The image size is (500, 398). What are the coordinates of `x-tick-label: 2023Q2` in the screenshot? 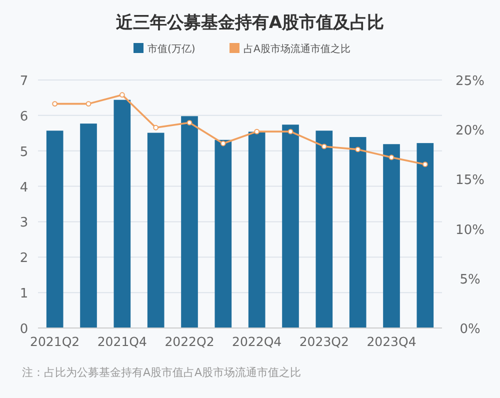 It's located at (324, 341).